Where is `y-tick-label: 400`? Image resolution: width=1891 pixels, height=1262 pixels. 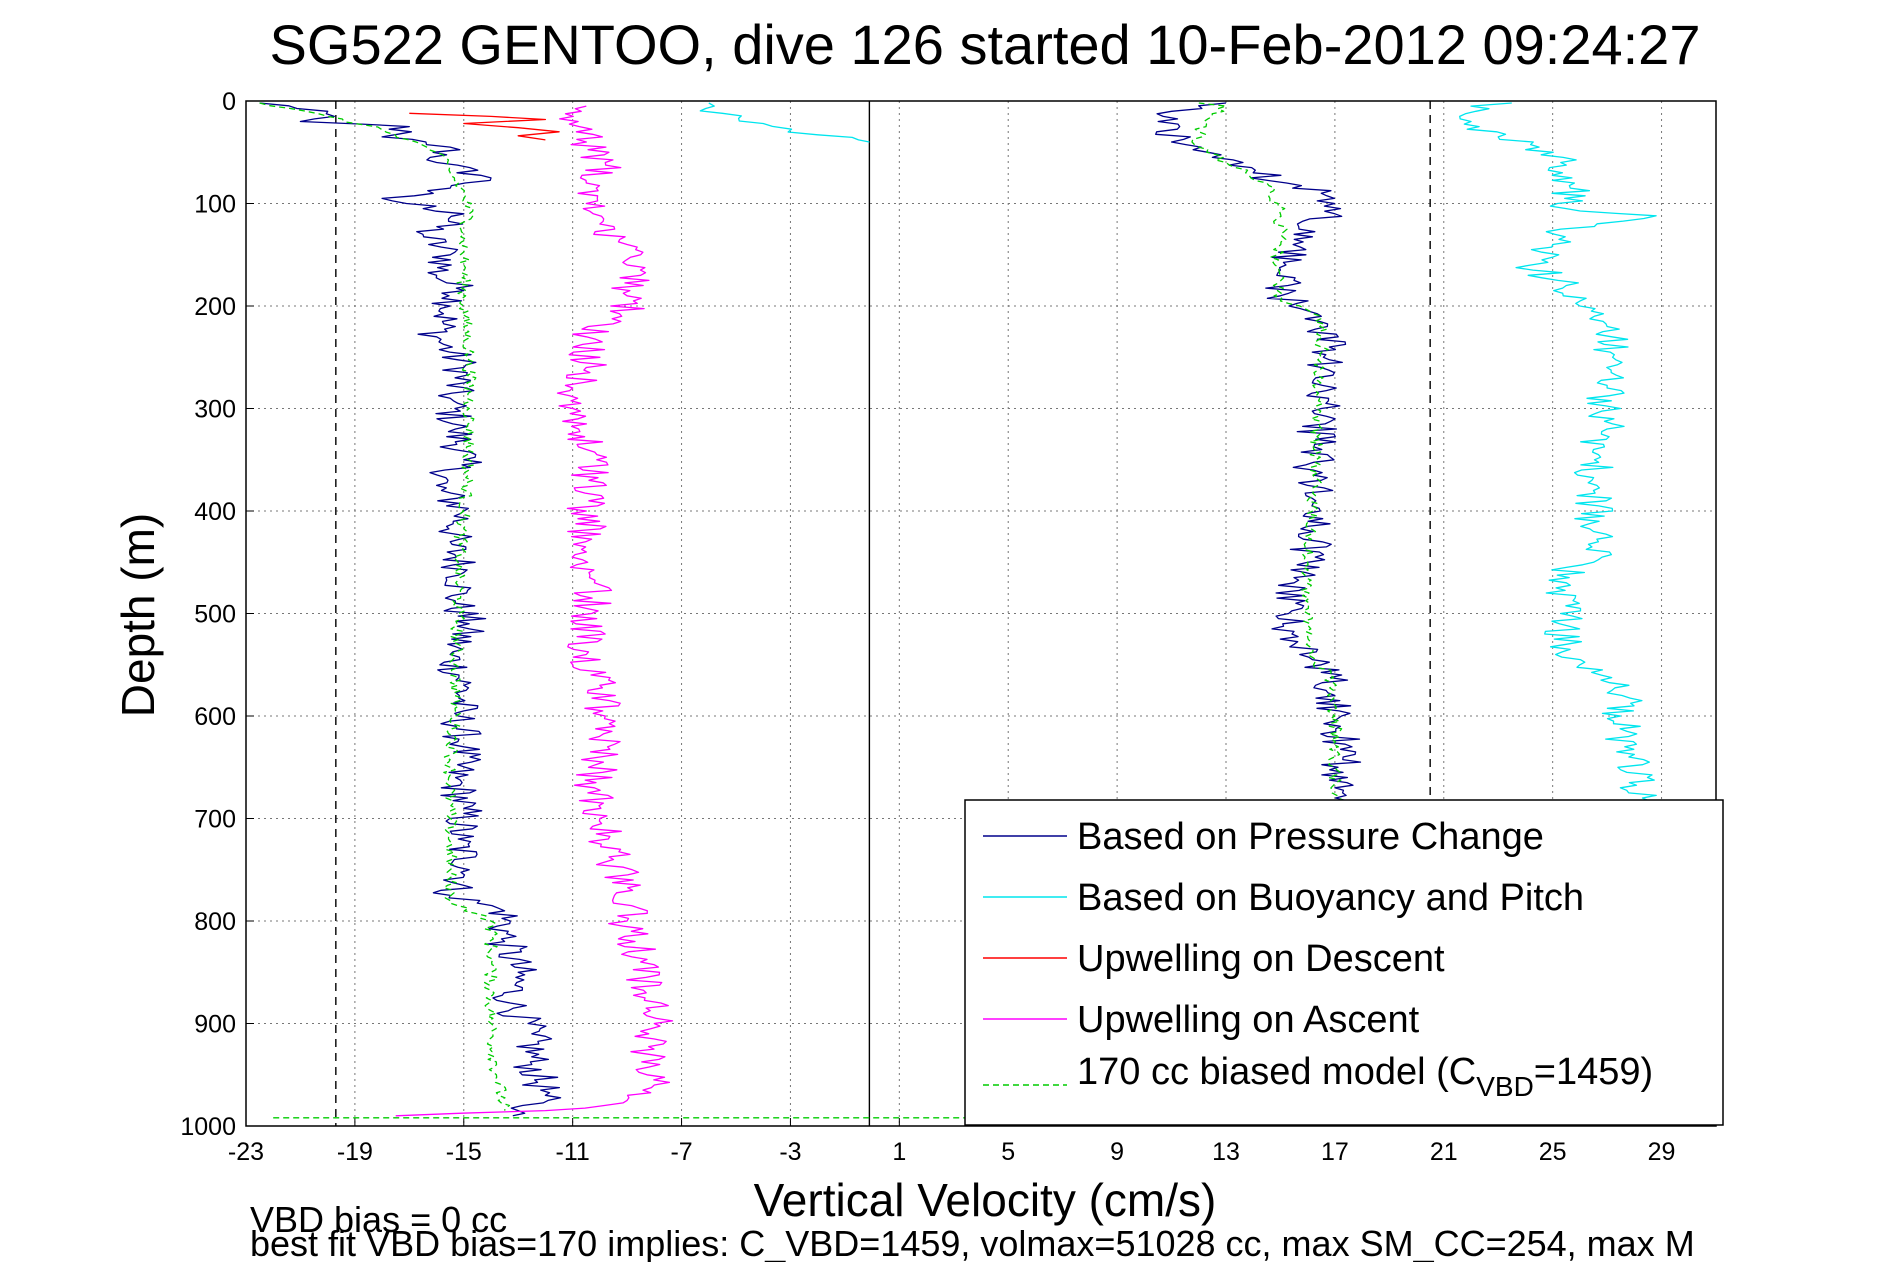
y-tick-label: 400 is located at coordinates (215, 512).